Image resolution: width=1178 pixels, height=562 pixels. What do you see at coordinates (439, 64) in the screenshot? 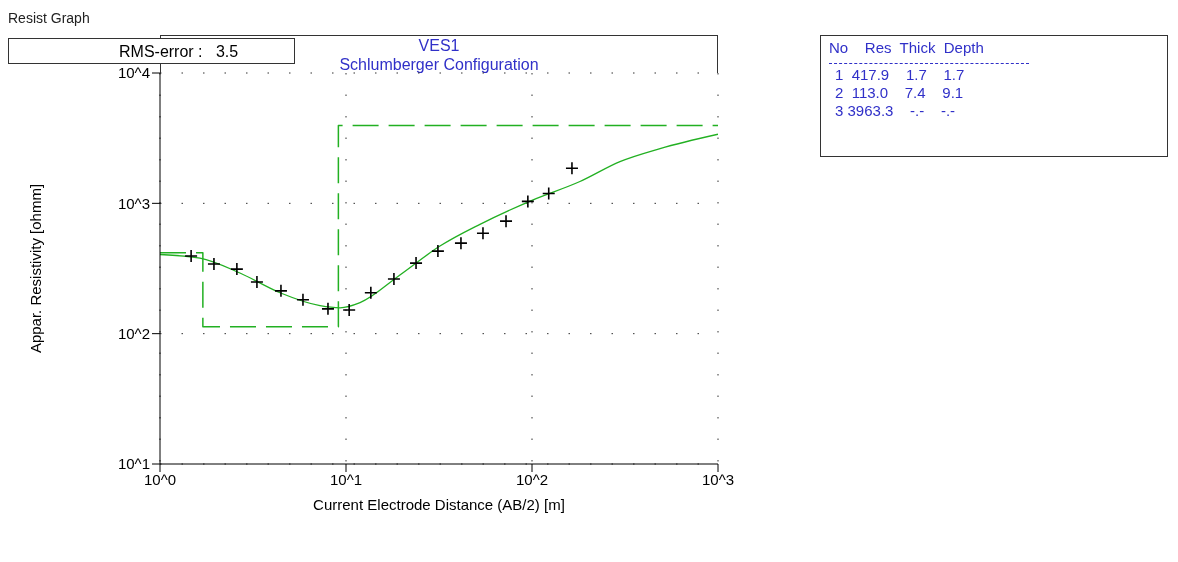
I see `chart-subtitle: Schlumberger Configuration` at bounding box center [439, 64].